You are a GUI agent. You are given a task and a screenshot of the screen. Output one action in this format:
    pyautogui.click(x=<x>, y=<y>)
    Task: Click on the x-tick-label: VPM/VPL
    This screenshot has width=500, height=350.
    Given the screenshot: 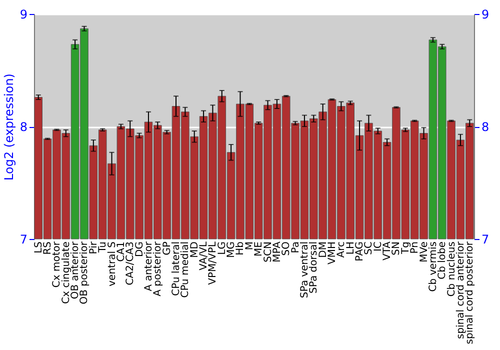 What is the action you would take?
    pyautogui.click(x=213, y=263)
    